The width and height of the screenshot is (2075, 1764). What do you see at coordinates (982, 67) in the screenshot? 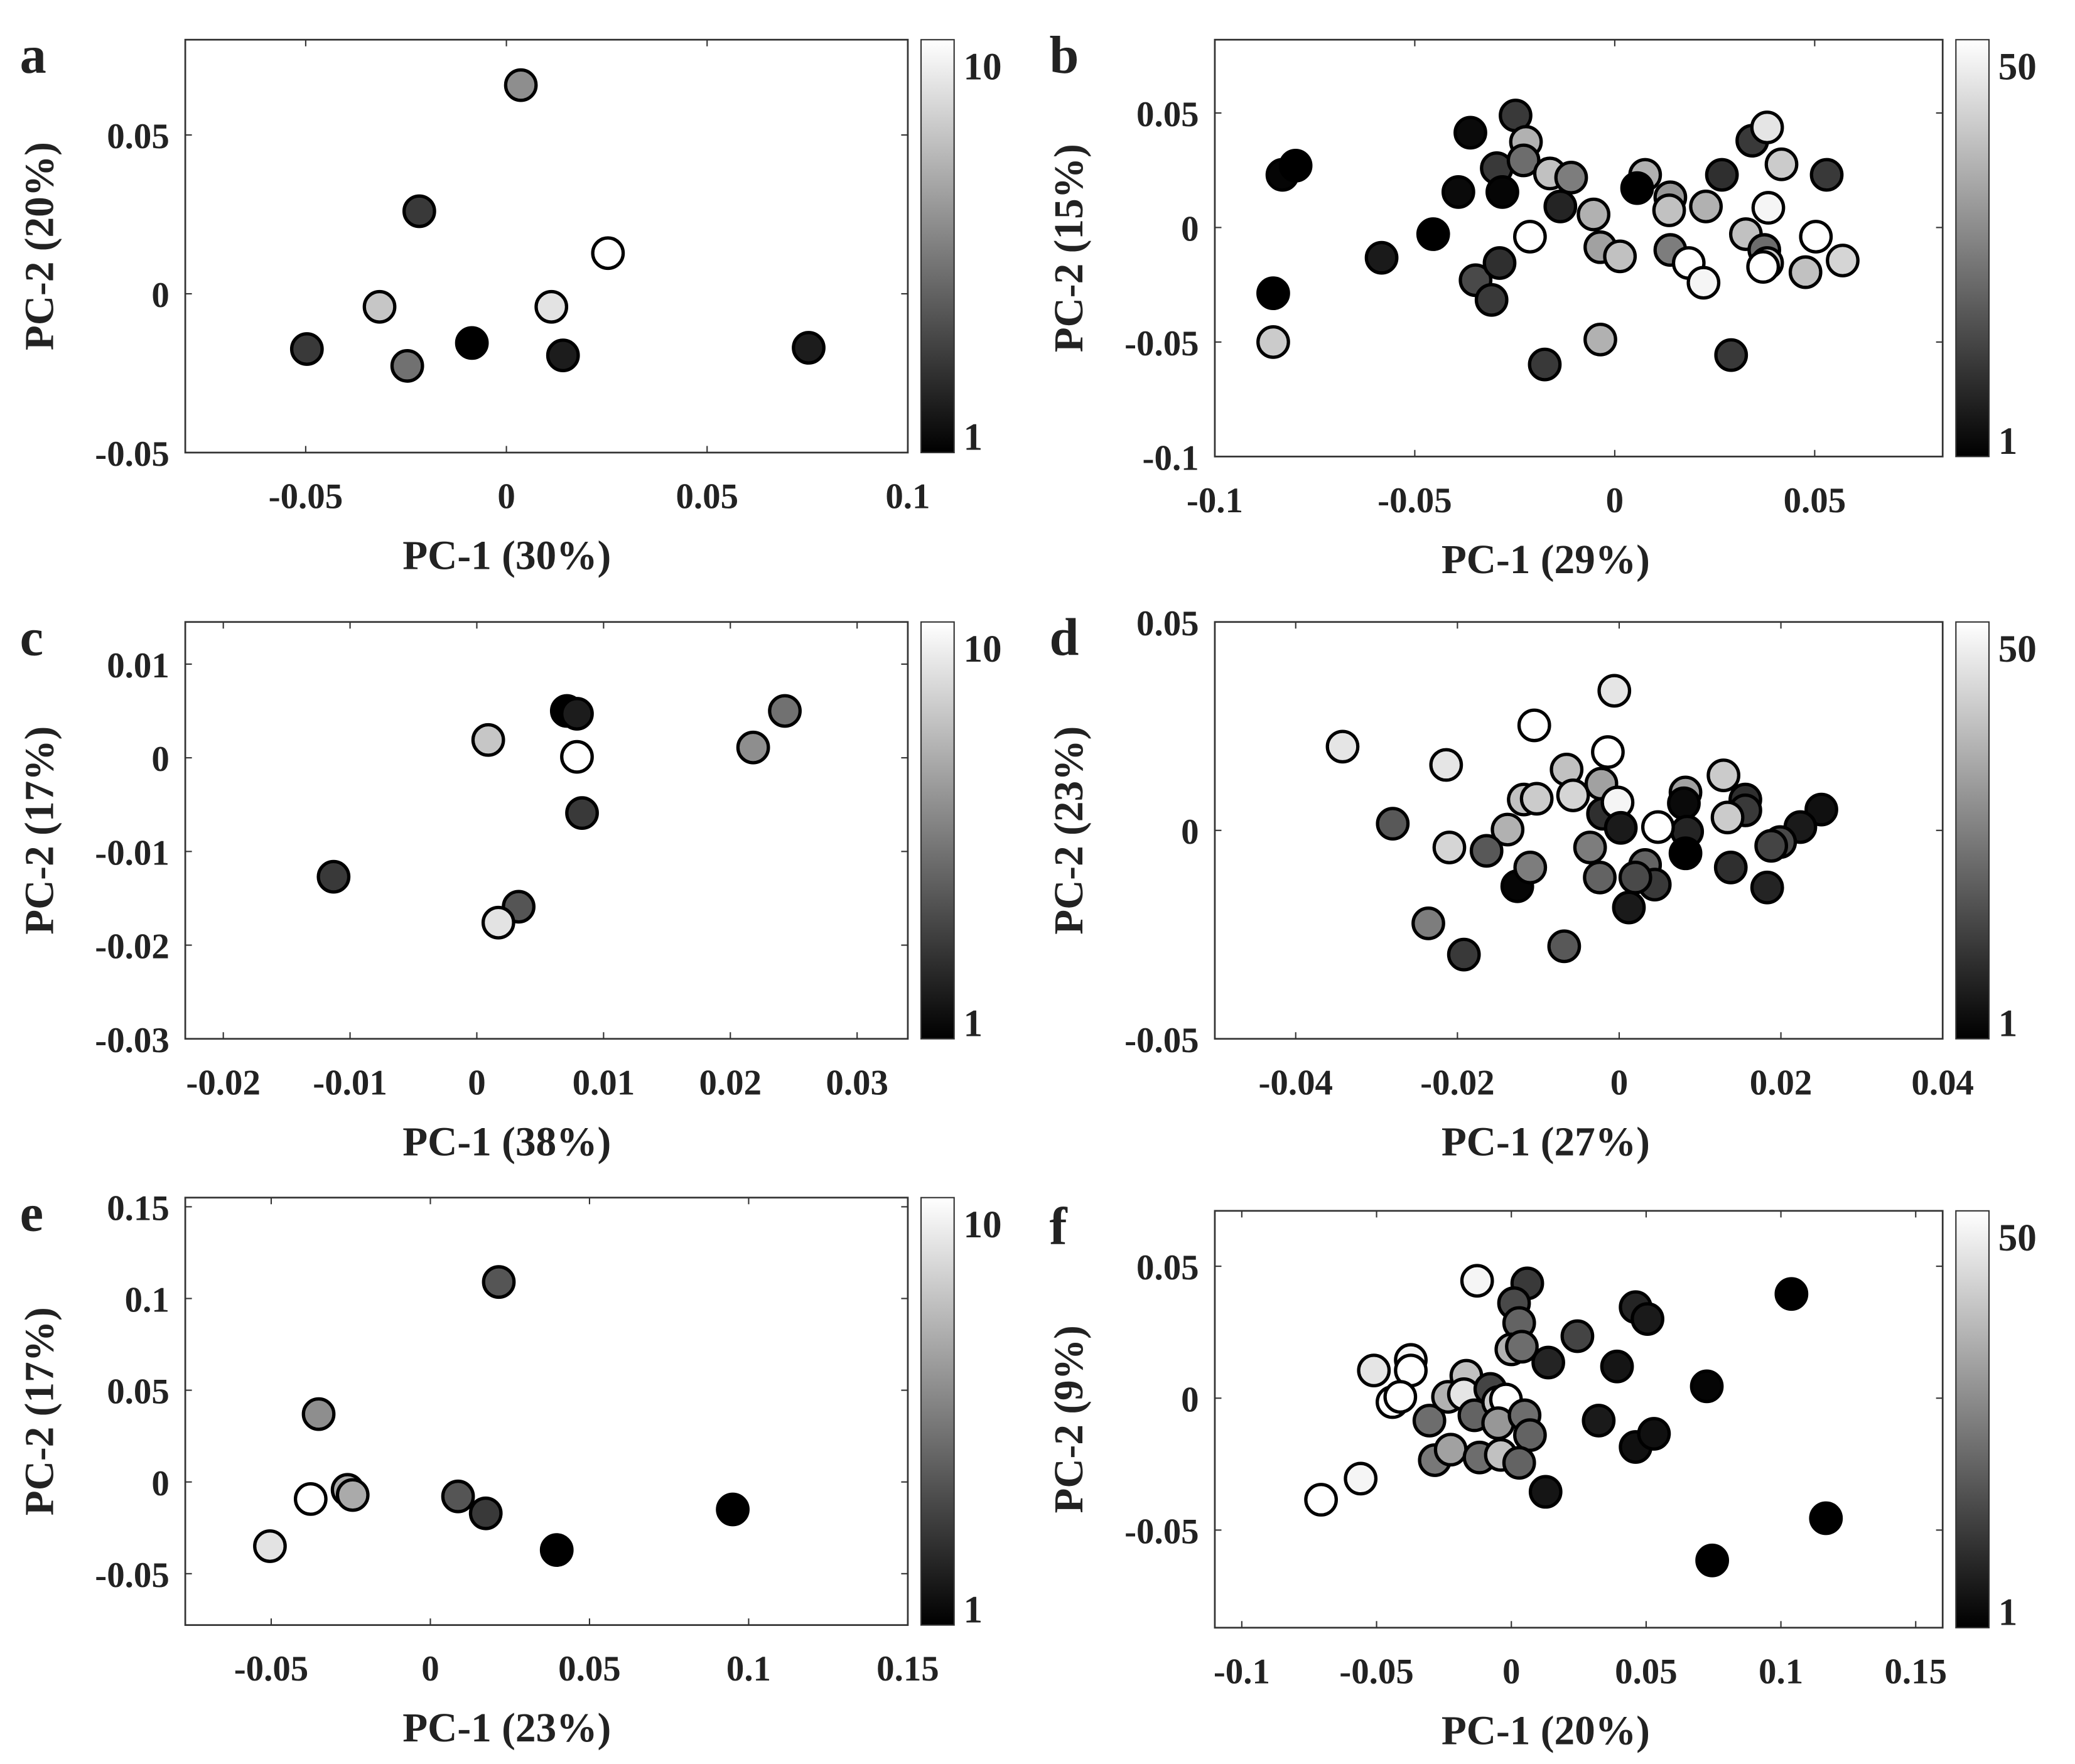
I see `colorbar-max-label: 10` at bounding box center [982, 67].